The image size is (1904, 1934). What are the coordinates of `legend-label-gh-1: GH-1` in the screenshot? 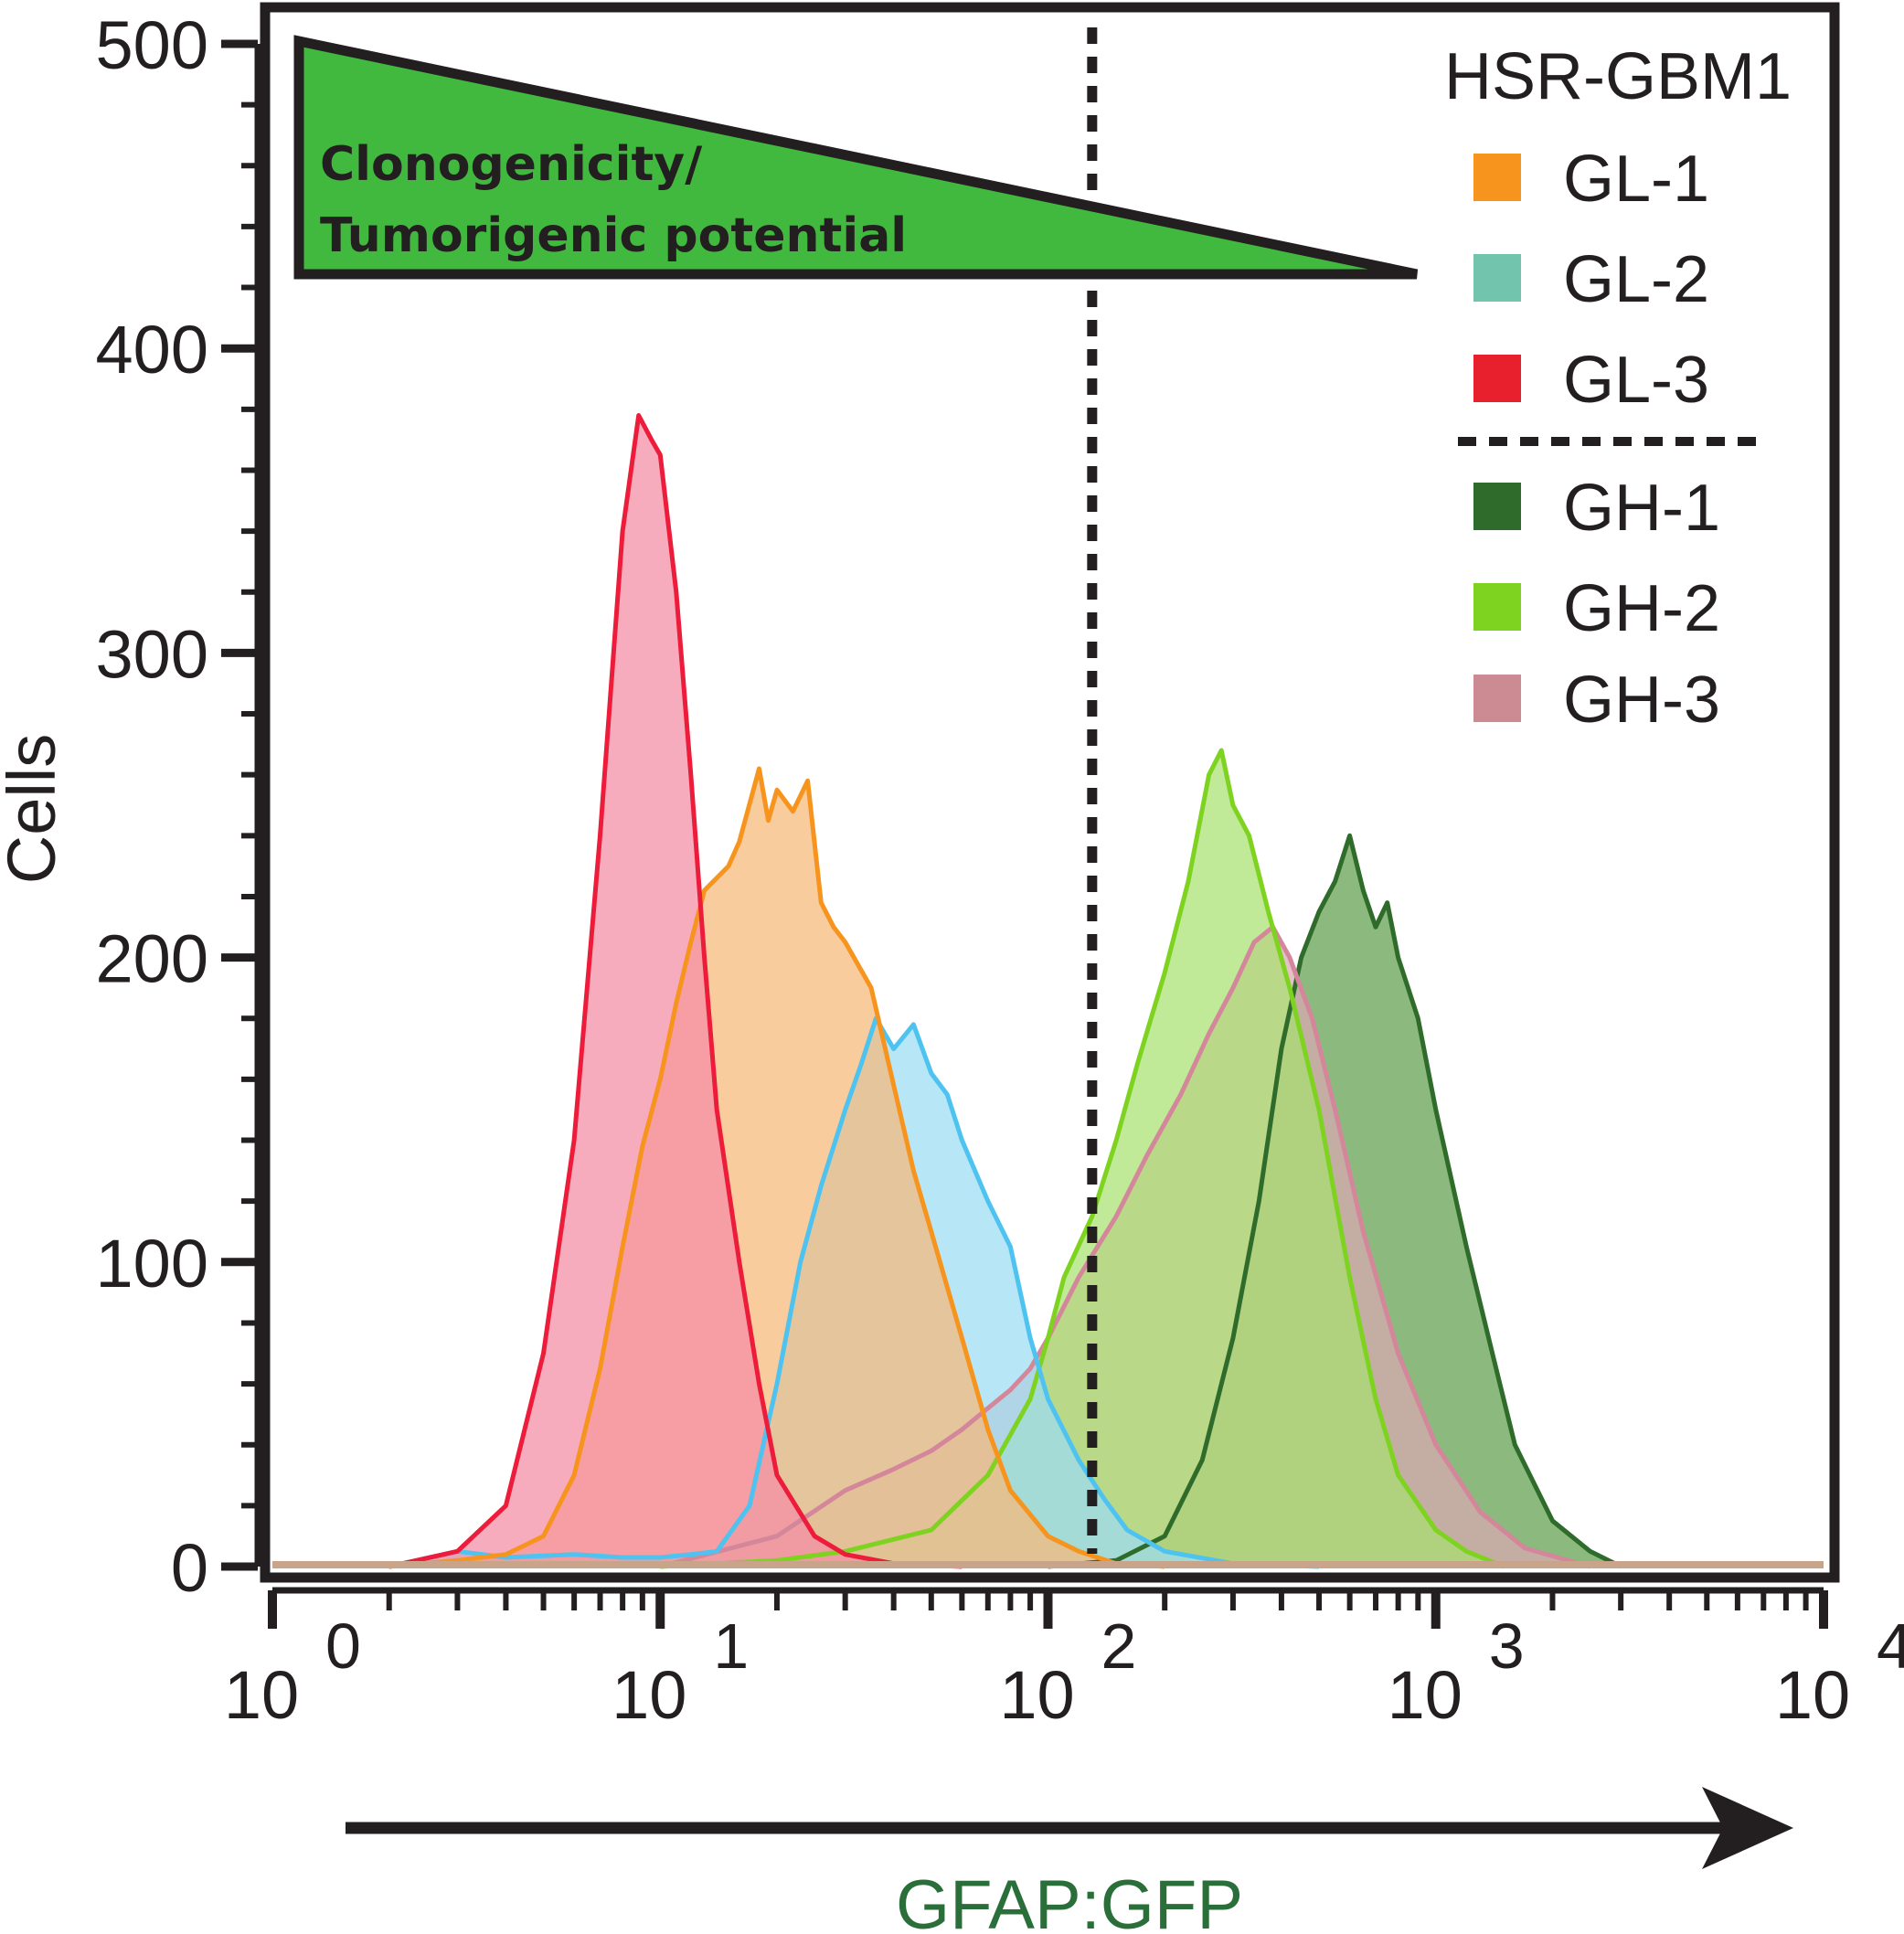 It's located at (1642, 508).